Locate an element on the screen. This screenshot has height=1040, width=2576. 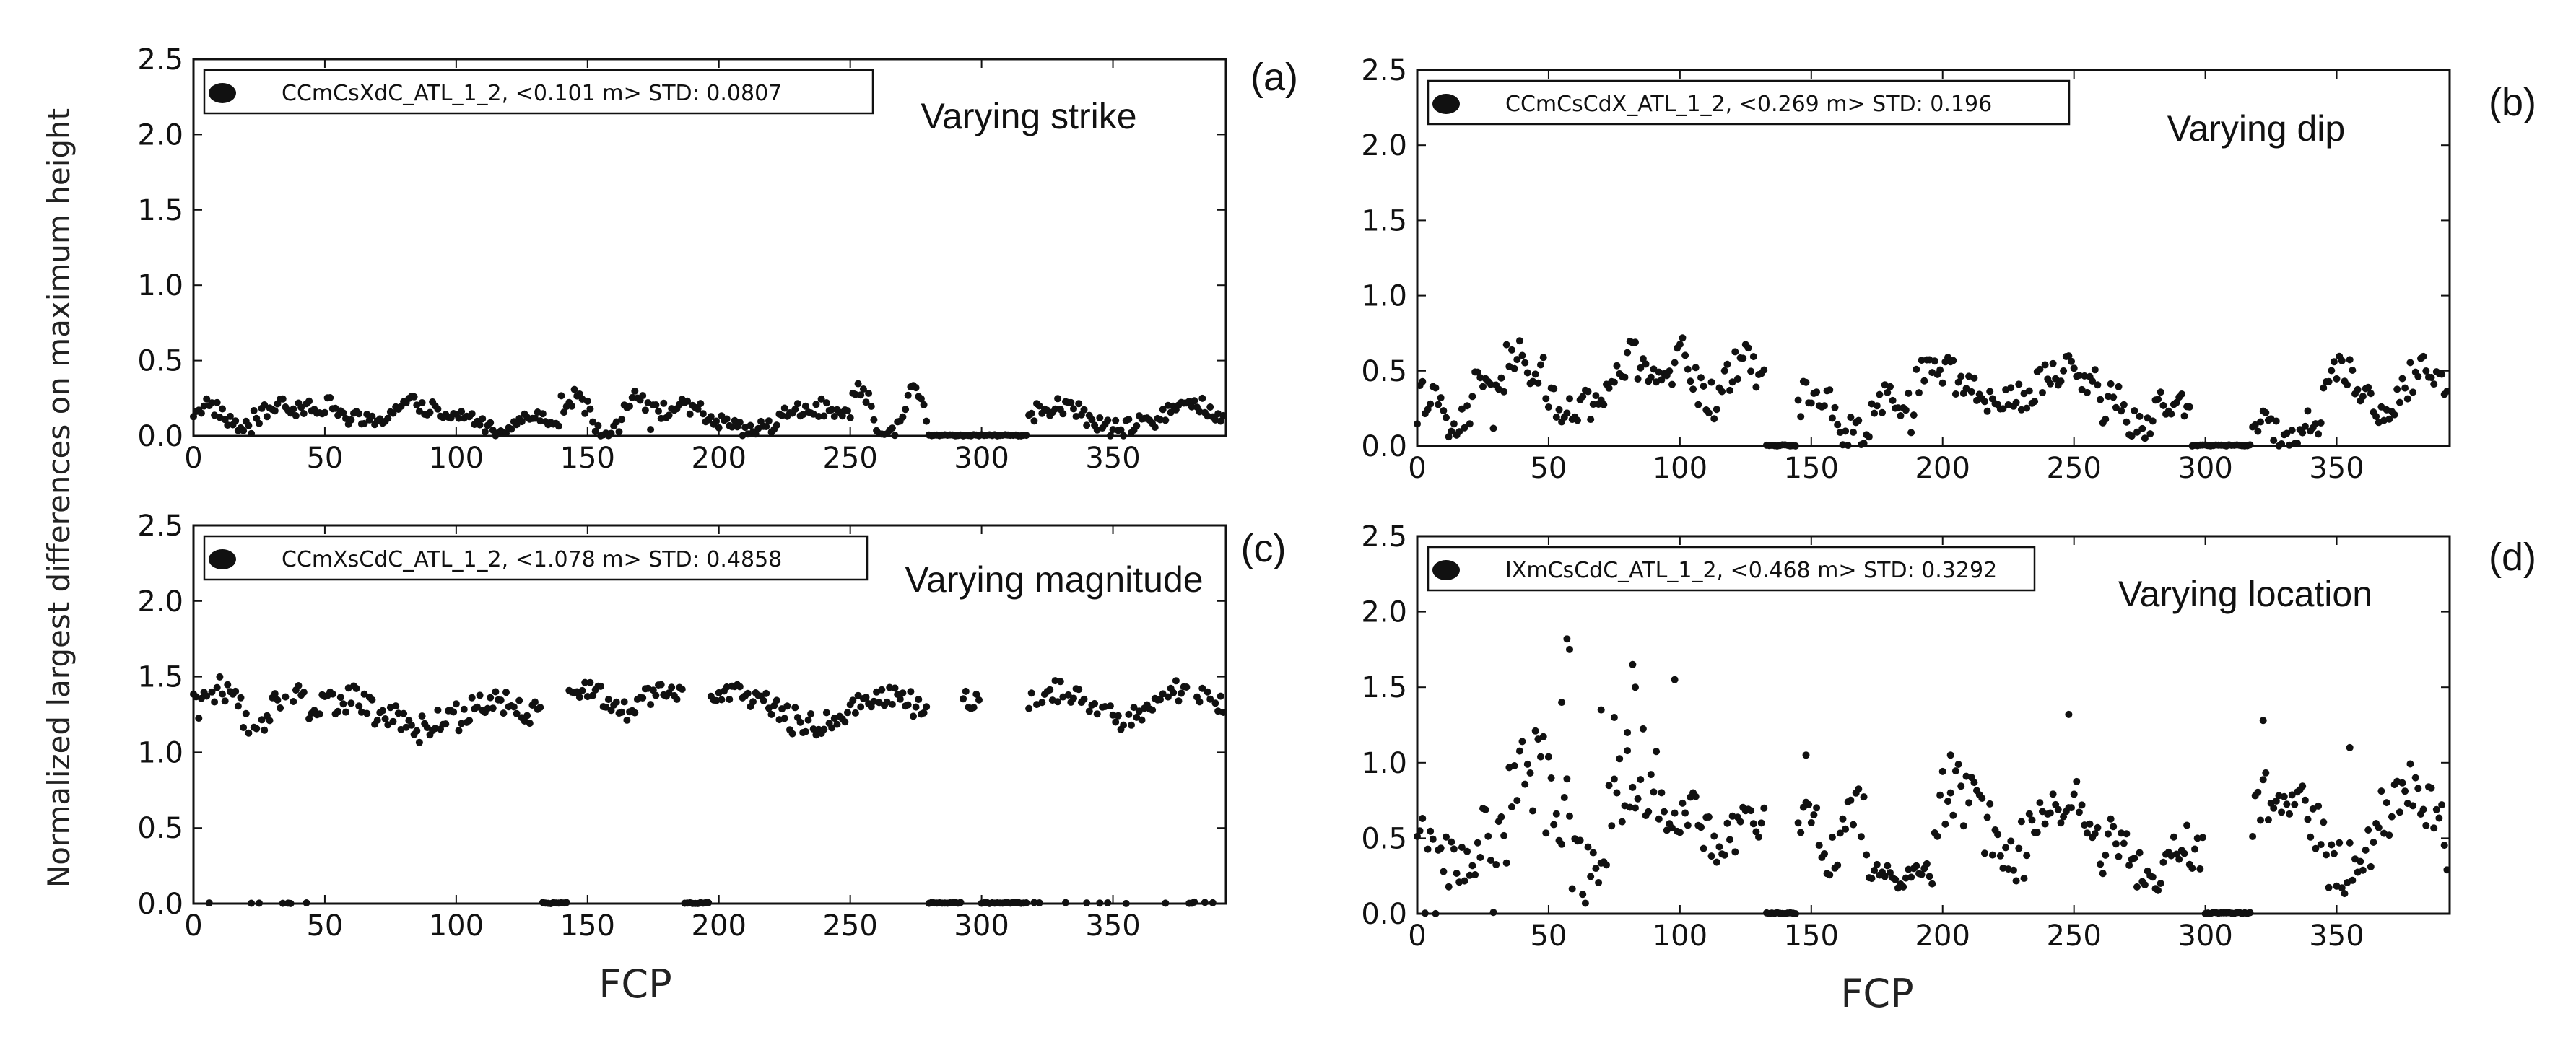
x-tick-label: 50 is located at coordinates (324, 926).